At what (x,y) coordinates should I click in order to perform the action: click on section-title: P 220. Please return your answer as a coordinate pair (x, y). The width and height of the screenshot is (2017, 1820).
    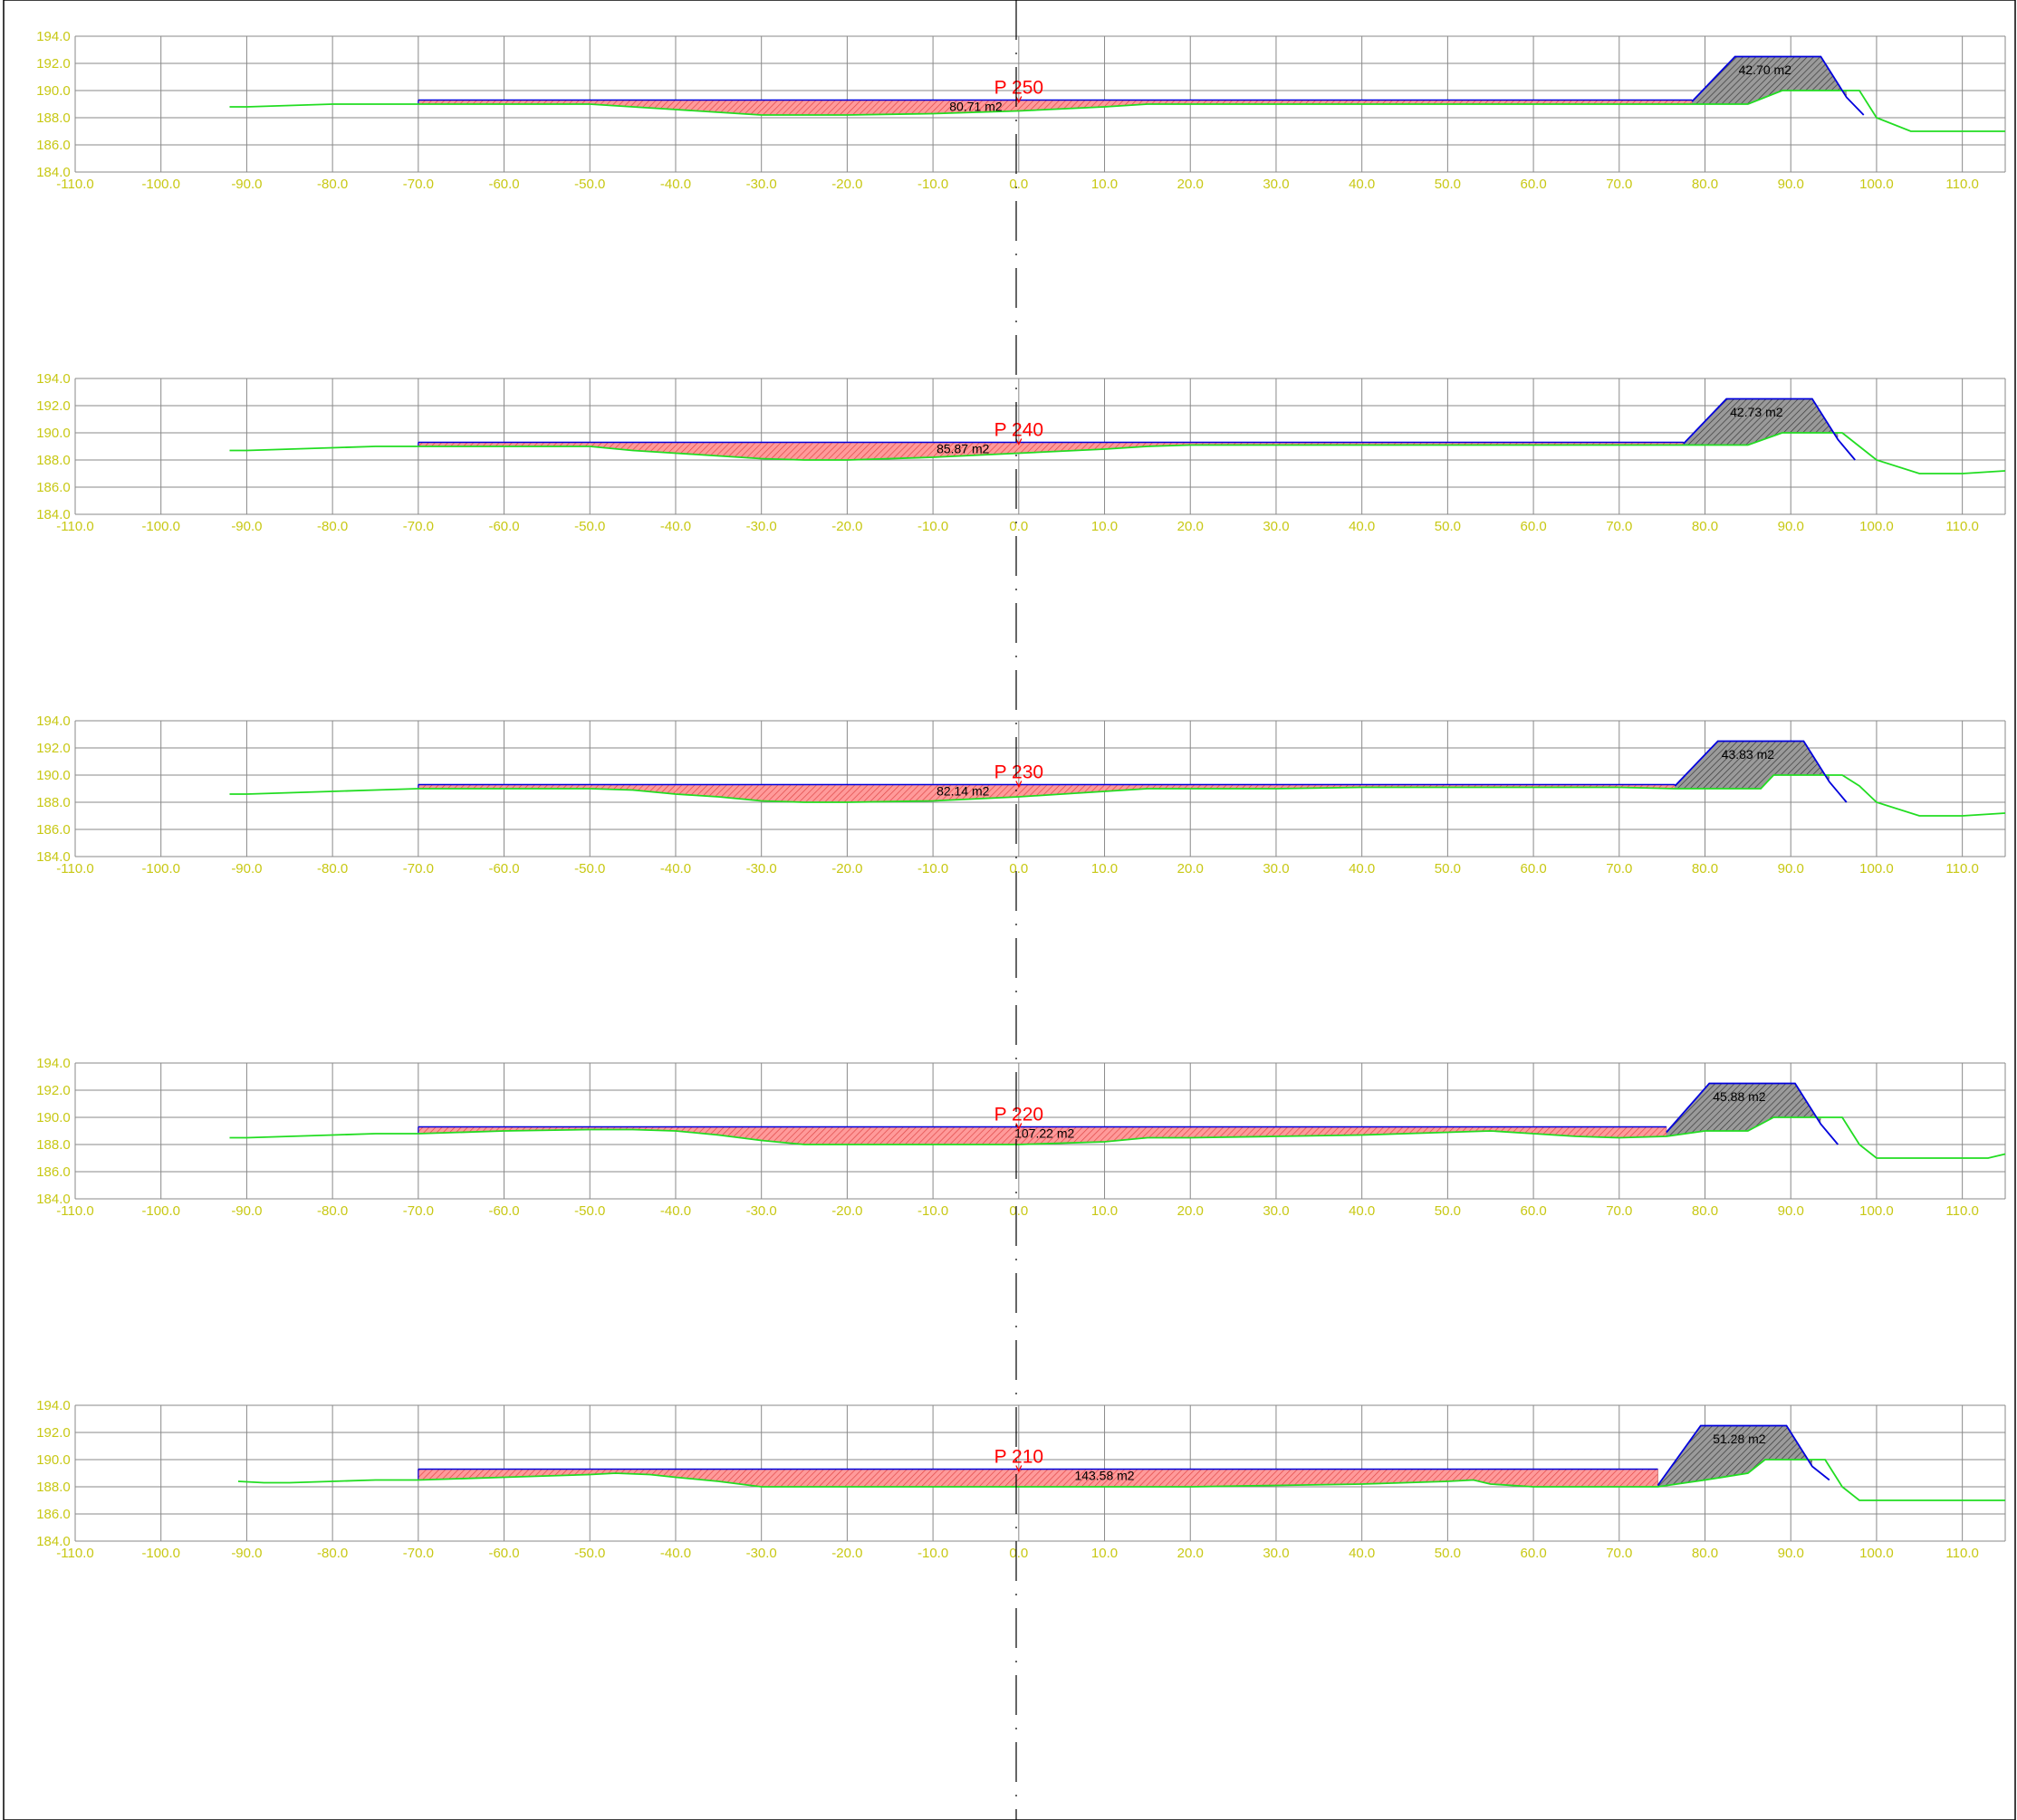
    Looking at the image, I should click on (1019, 1115).